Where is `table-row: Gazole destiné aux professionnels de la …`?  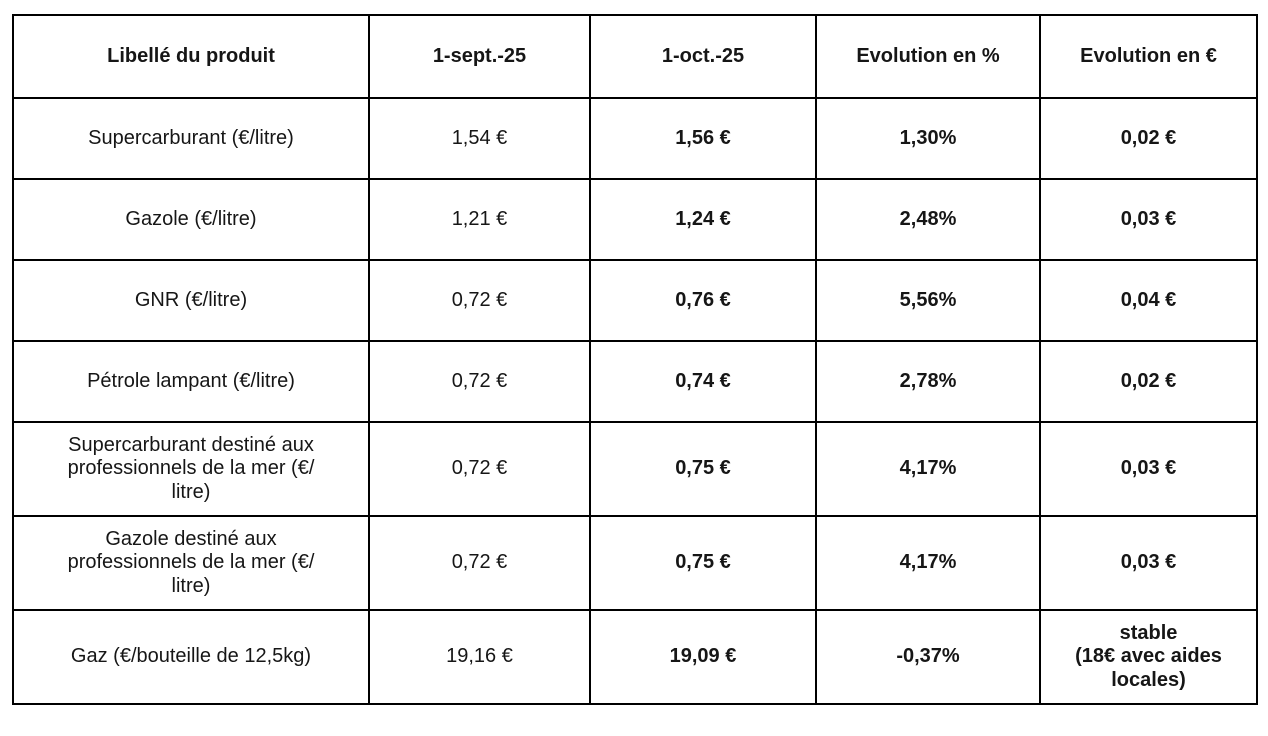
table-row: Gazole destiné aux professionnels de la … is located at coordinates (635, 563).